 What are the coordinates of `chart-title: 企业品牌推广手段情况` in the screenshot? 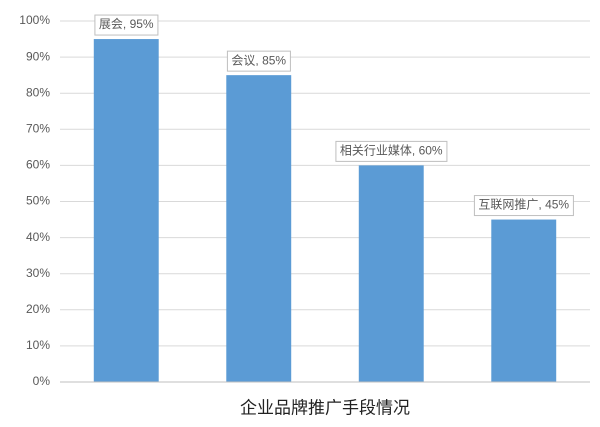 It's located at (325, 407).